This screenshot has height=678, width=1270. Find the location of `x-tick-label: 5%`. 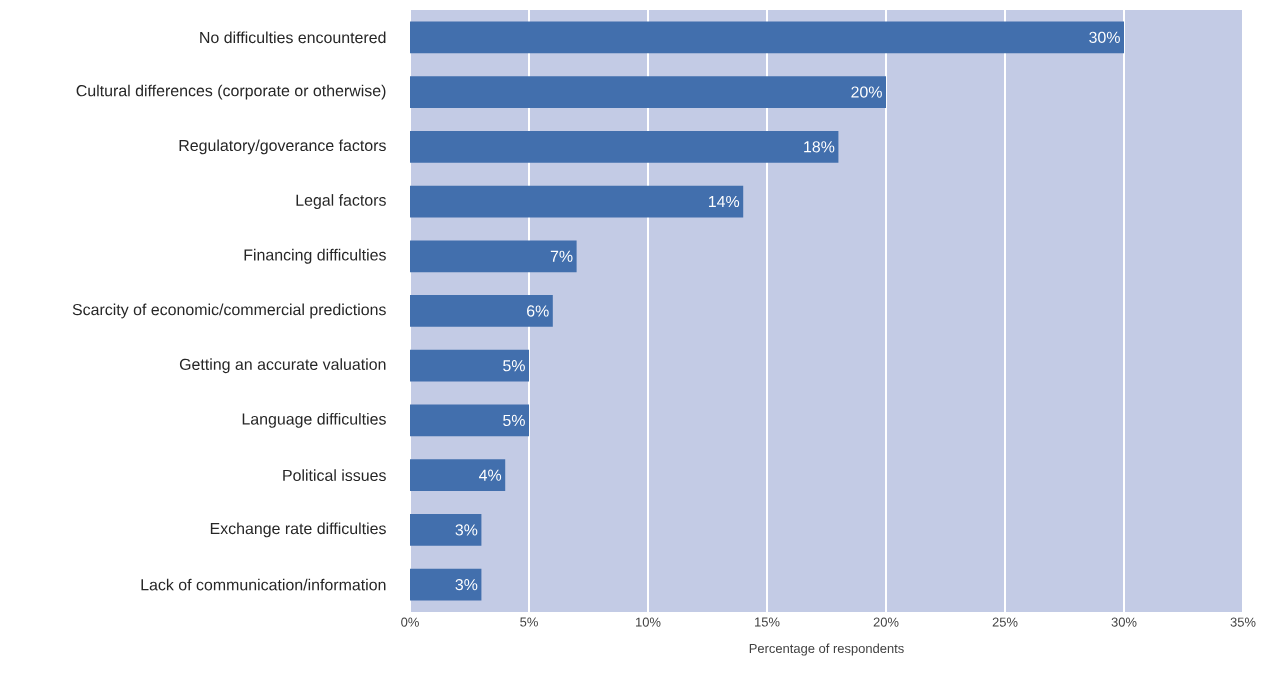

x-tick-label: 5% is located at coordinates (529, 622).